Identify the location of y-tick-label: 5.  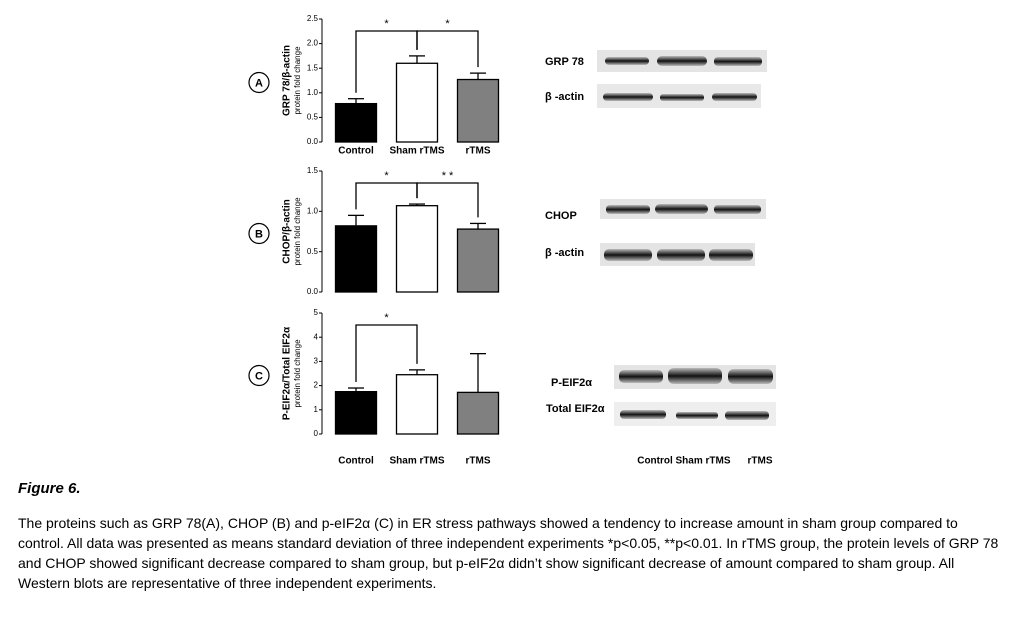
(316, 312).